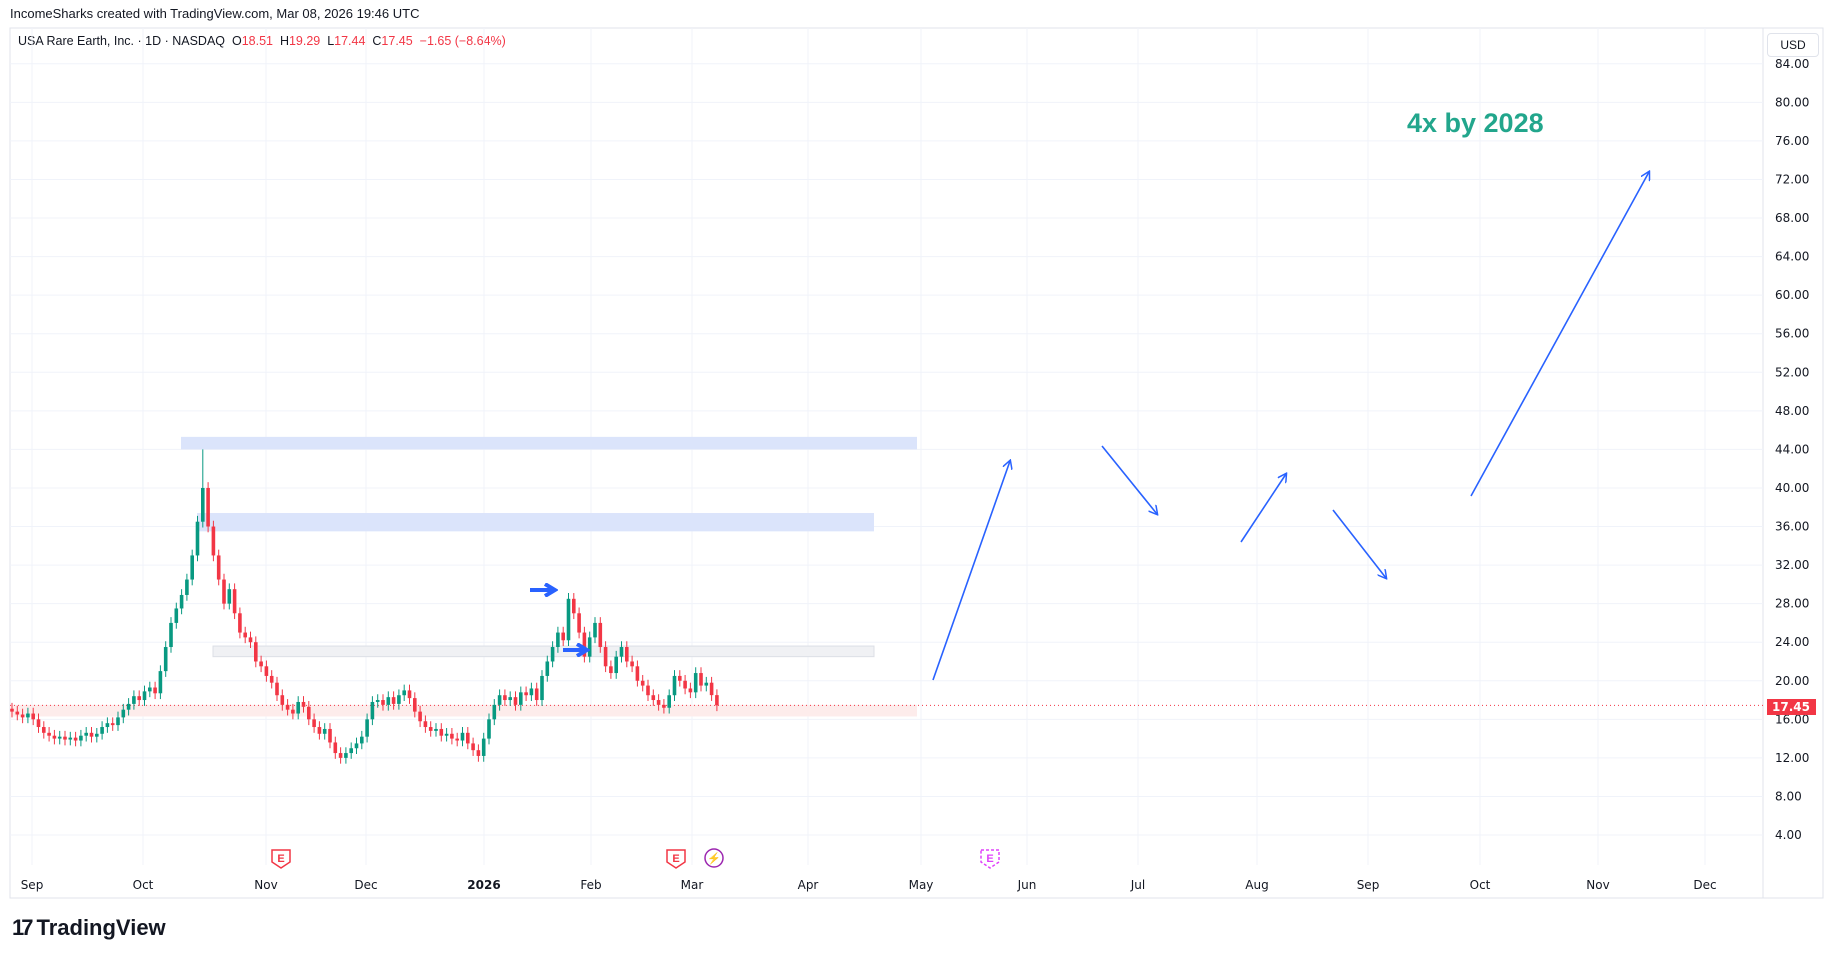 Image resolution: width=1835 pixels, height=959 pixels. Describe the element at coordinates (281, 859) in the screenshot. I see `earnings-event-icon: E` at that location.